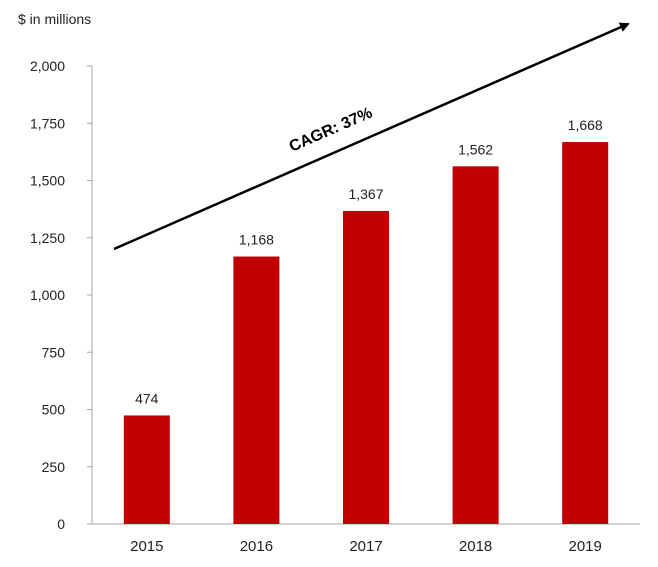 This screenshot has width=658, height=567. Describe the element at coordinates (147, 398) in the screenshot. I see `data-label-2015: 474` at that location.